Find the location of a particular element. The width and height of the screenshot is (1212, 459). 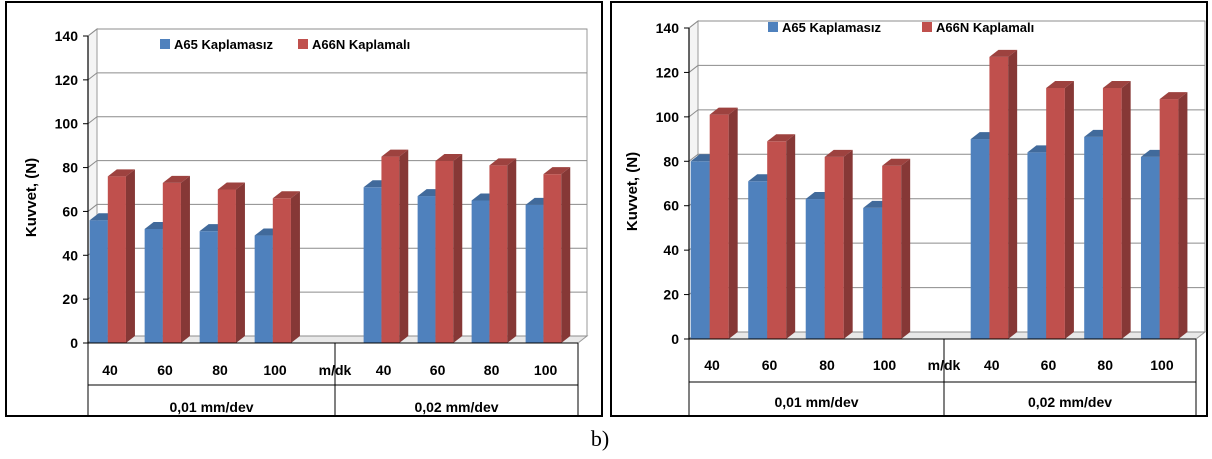

y-axis-title: Kuvvet, (N) is located at coordinates (31, 197).